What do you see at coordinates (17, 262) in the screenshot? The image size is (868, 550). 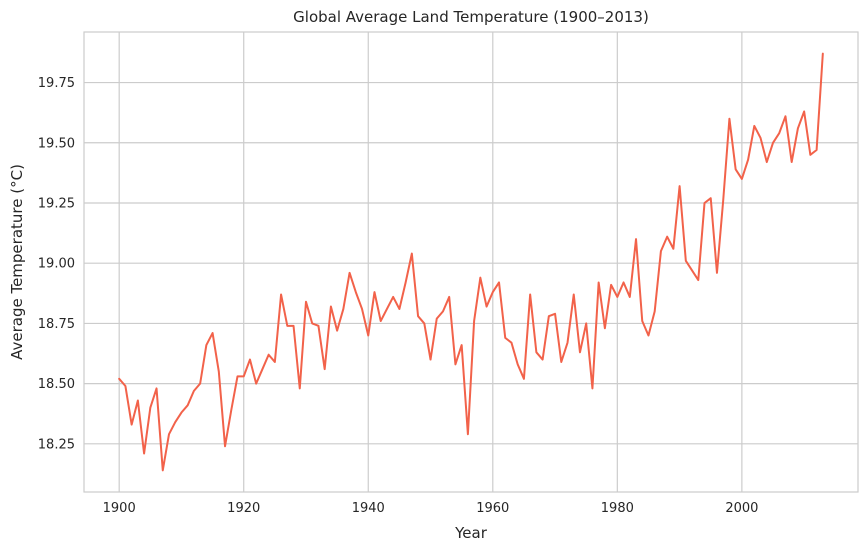 I see `y-axis-label: Average Temperature (°C)` at bounding box center [17, 262].